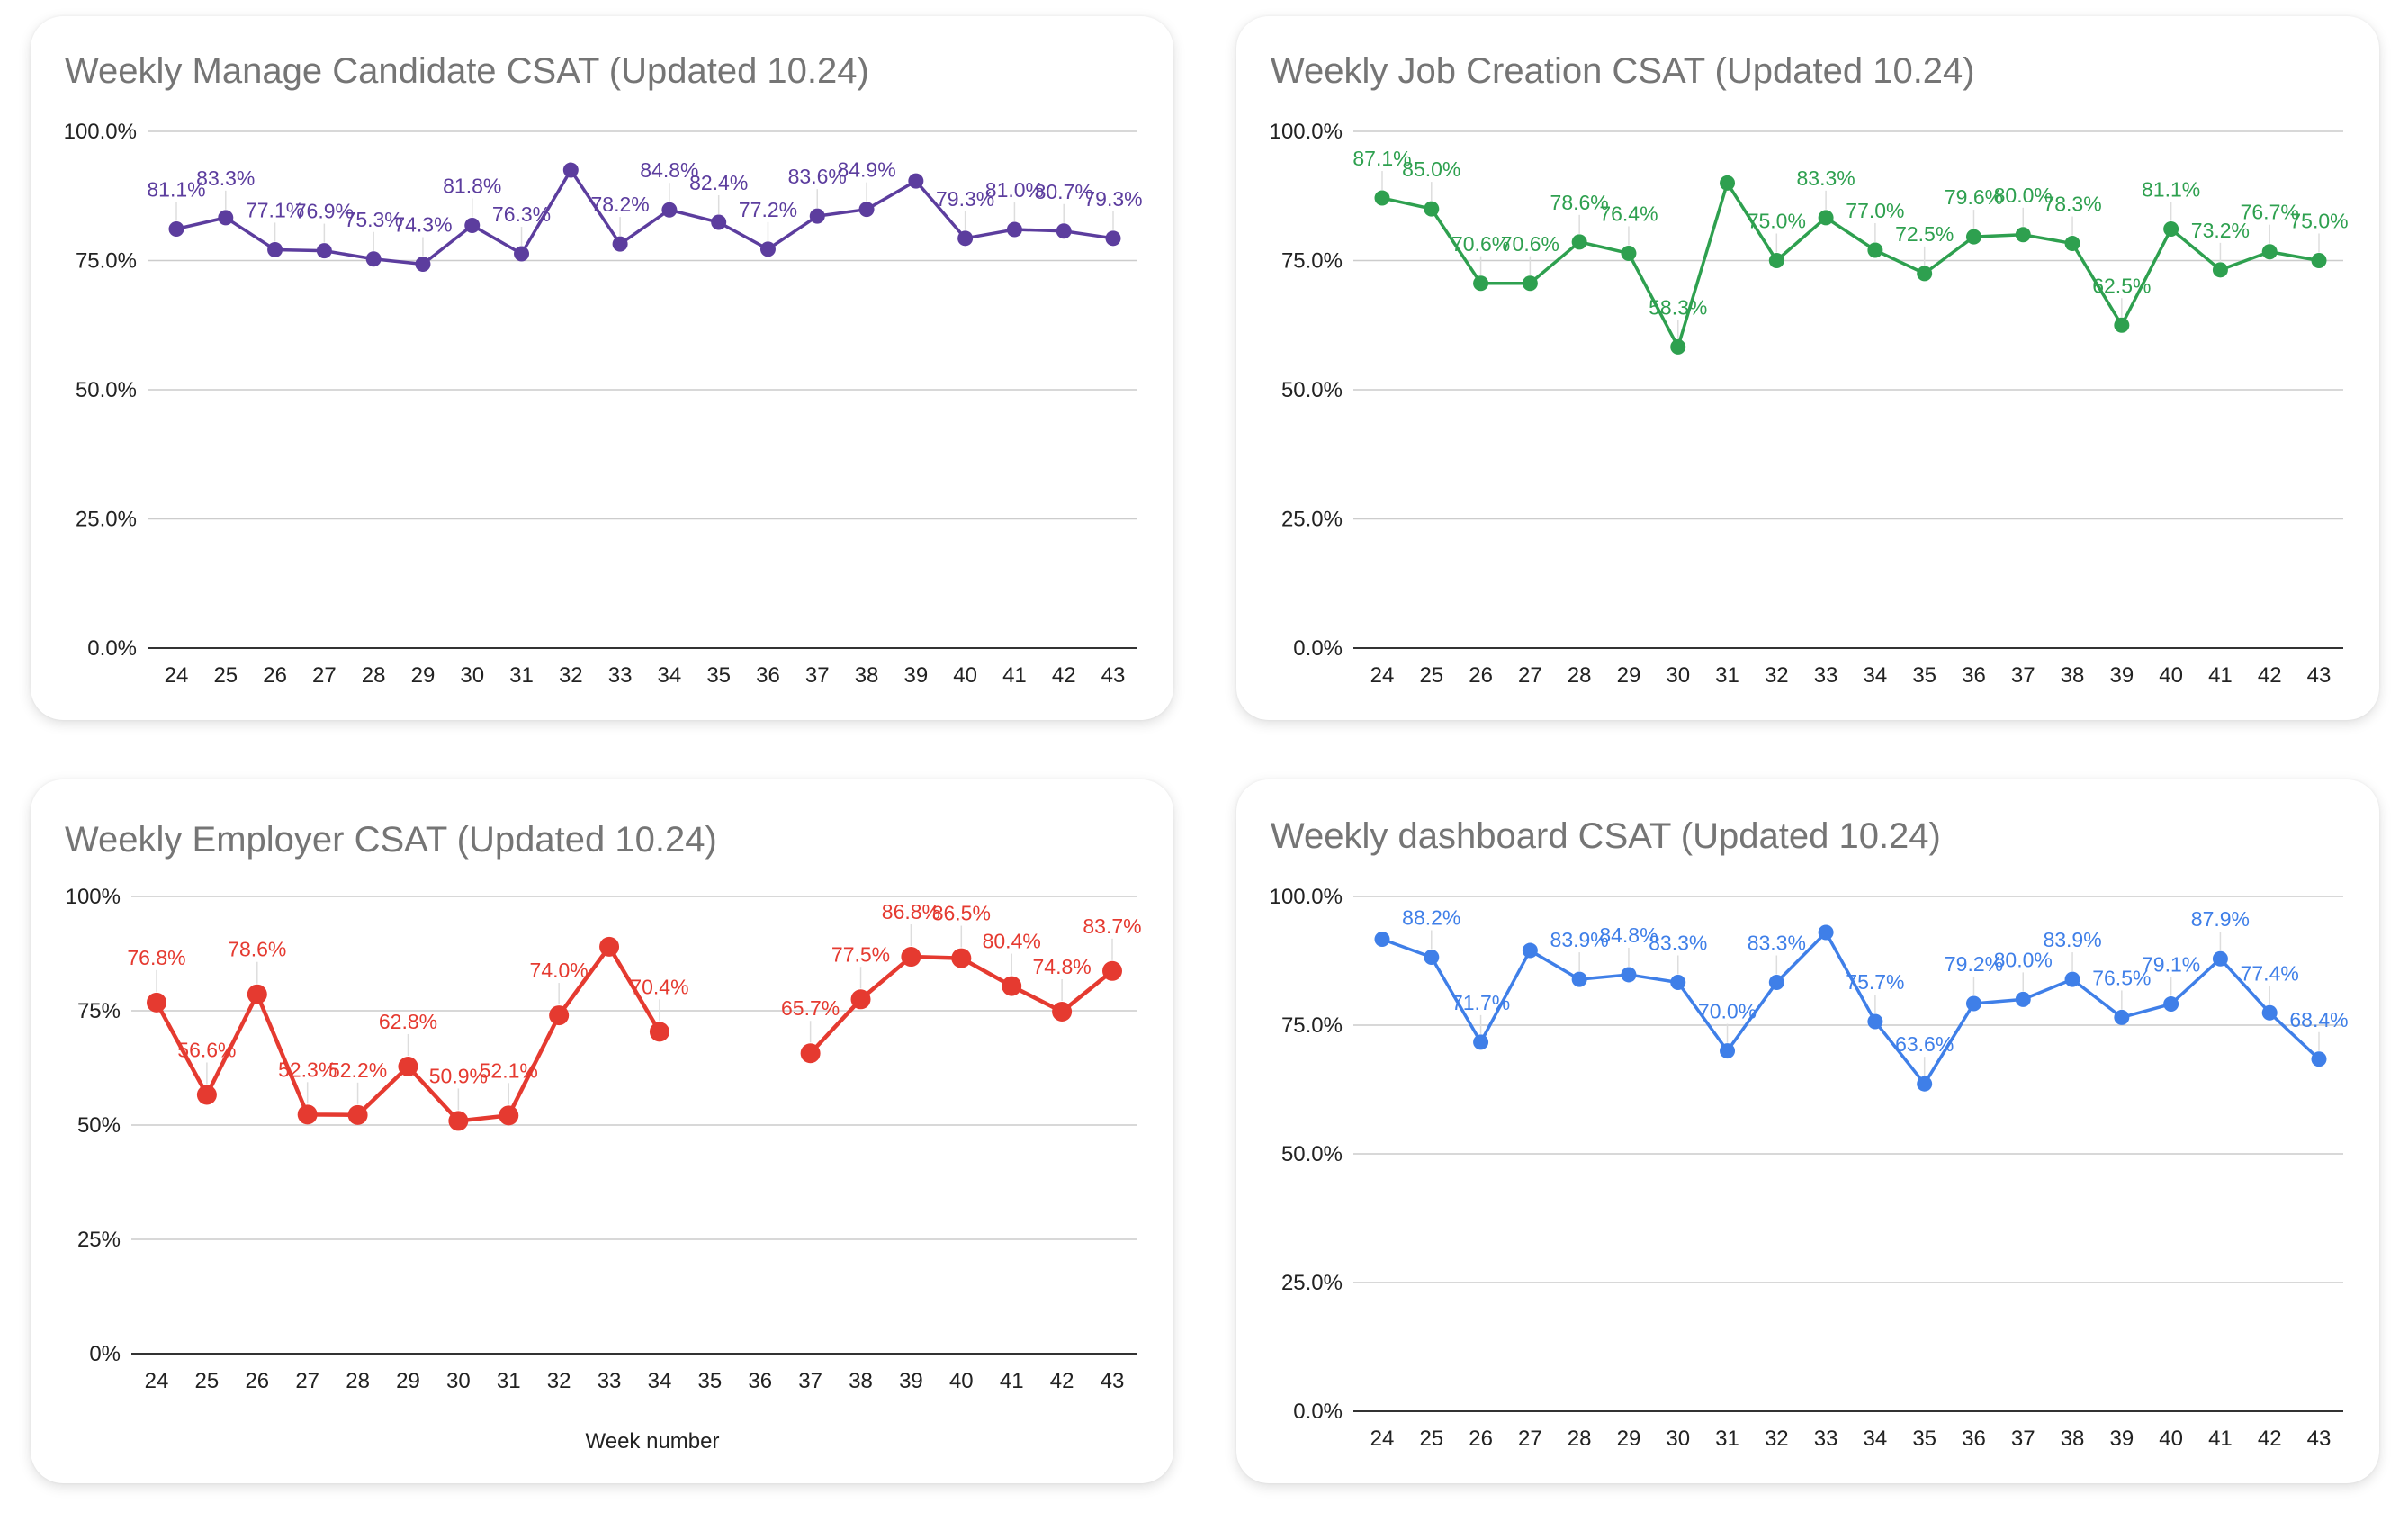  What do you see at coordinates (99, 1011) in the screenshot?
I see `y-tick-label: 75%` at bounding box center [99, 1011].